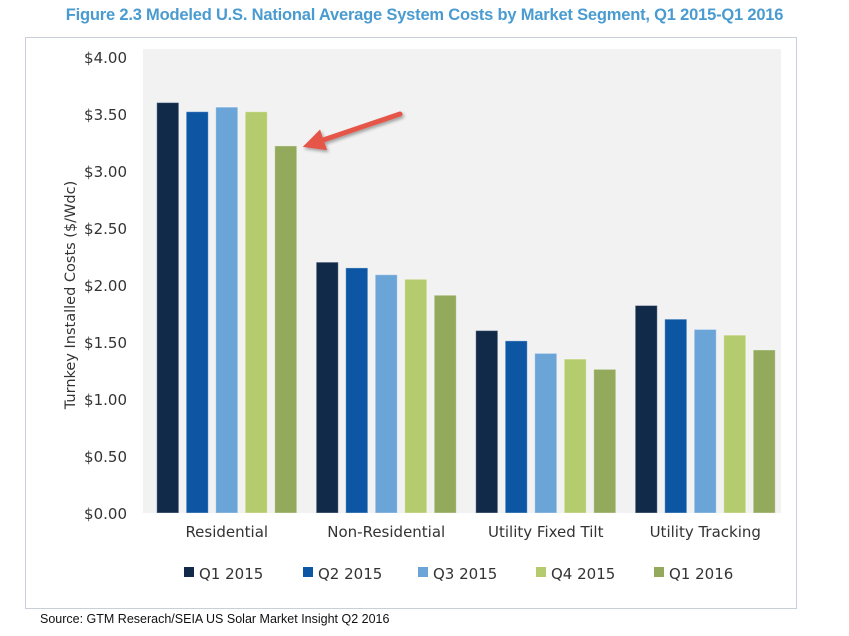 The image size is (849, 636). I want to click on y-tick-label: $2.00, so click(105, 286).